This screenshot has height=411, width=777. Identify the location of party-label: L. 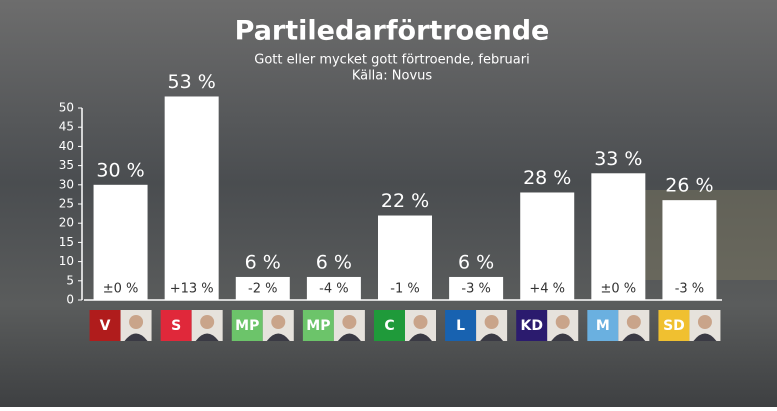
(460, 326).